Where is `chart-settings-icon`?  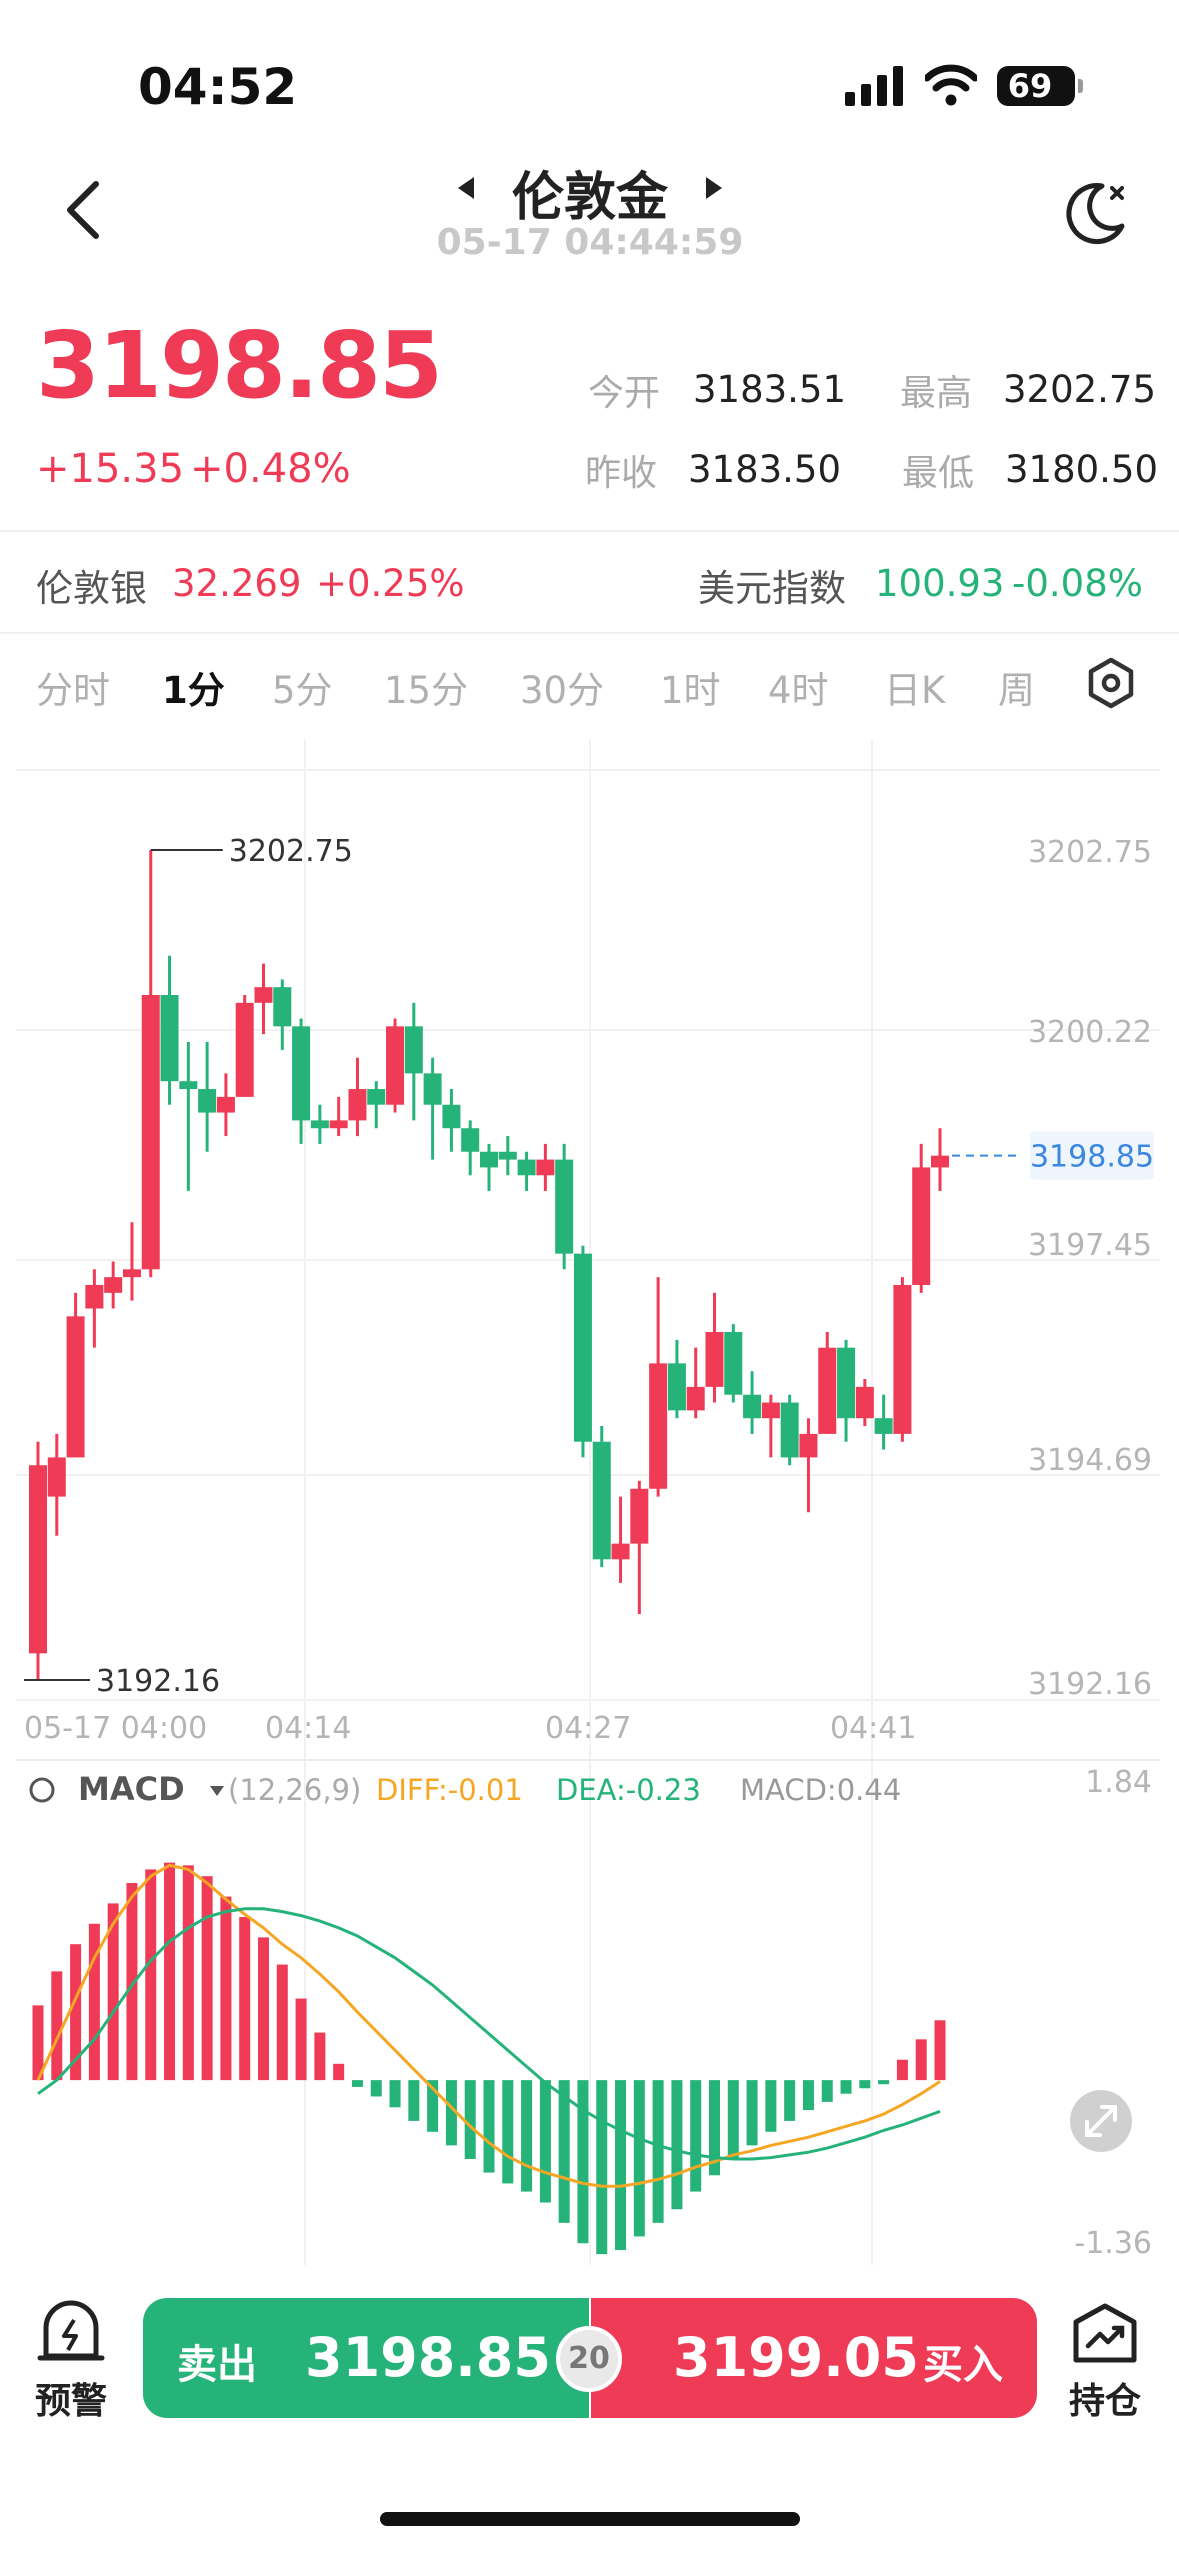 chart-settings-icon is located at coordinates (1111, 683).